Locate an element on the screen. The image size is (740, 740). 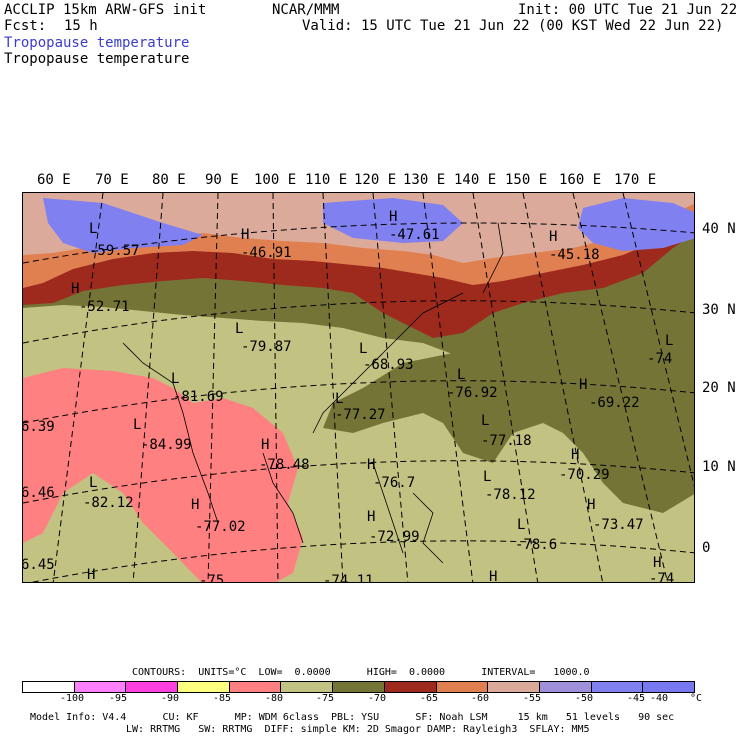
map-value: -77.27 is located at coordinates (360, 415).